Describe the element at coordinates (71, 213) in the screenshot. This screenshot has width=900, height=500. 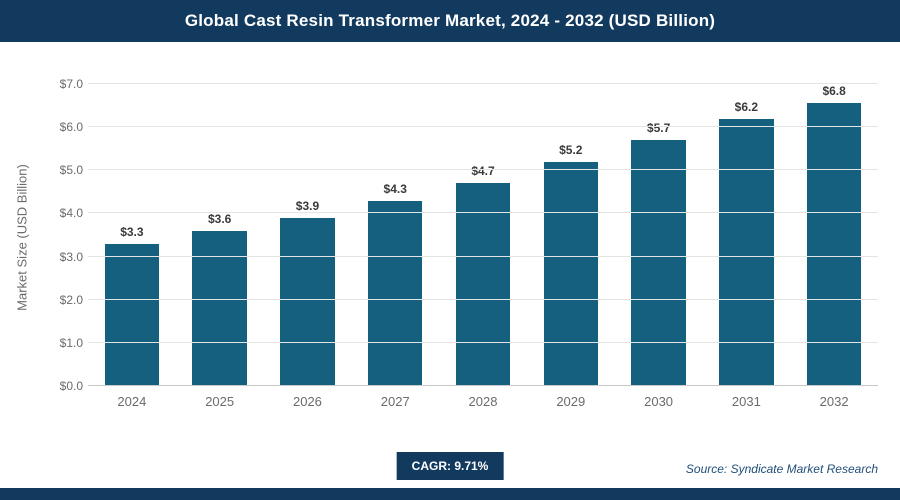
I see `y-tick-label: $4.0` at that location.